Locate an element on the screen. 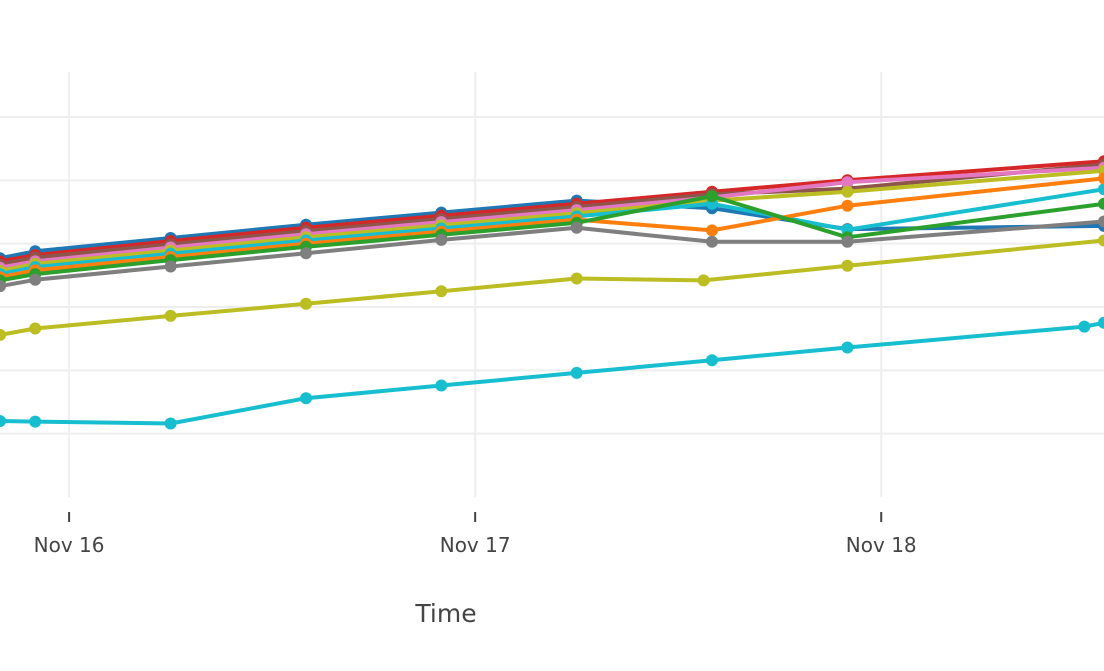  x-tick-label: Nov 17 is located at coordinates (475, 545).